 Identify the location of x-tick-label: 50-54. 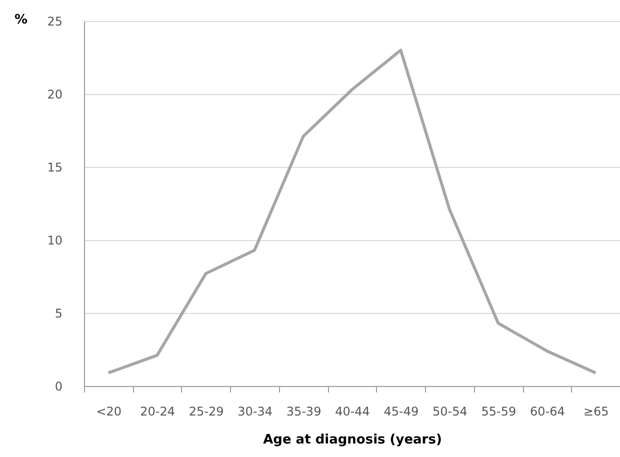
(450, 411).